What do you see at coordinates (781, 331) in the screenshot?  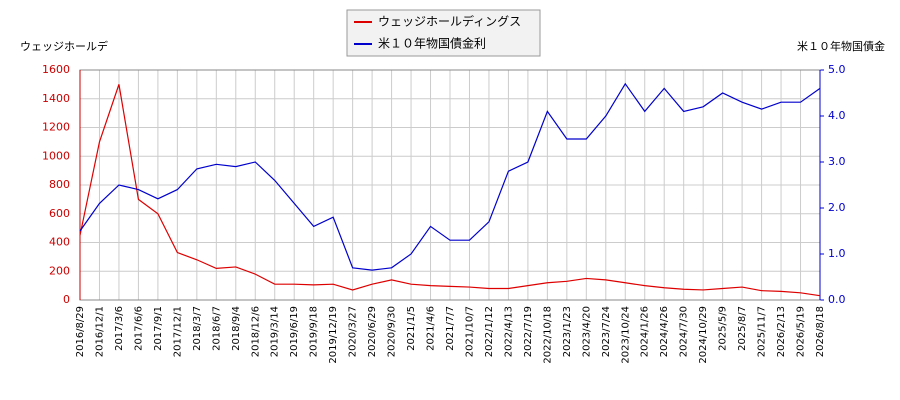 I see `x-tick-label: 2026/2/13` at bounding box center [781, 331].